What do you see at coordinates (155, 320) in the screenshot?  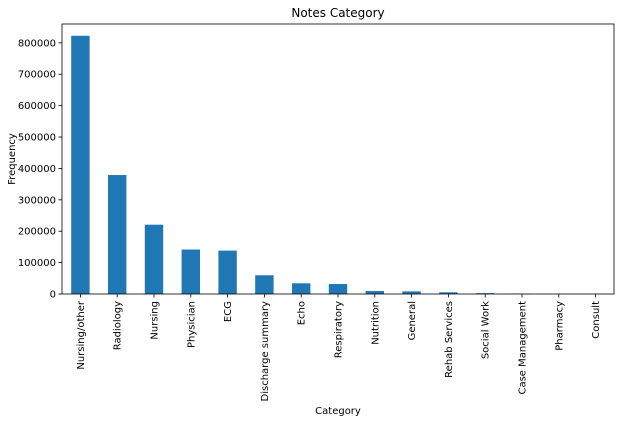 I see `x-tick-label: Nursing` at bounding box center [155, 320].